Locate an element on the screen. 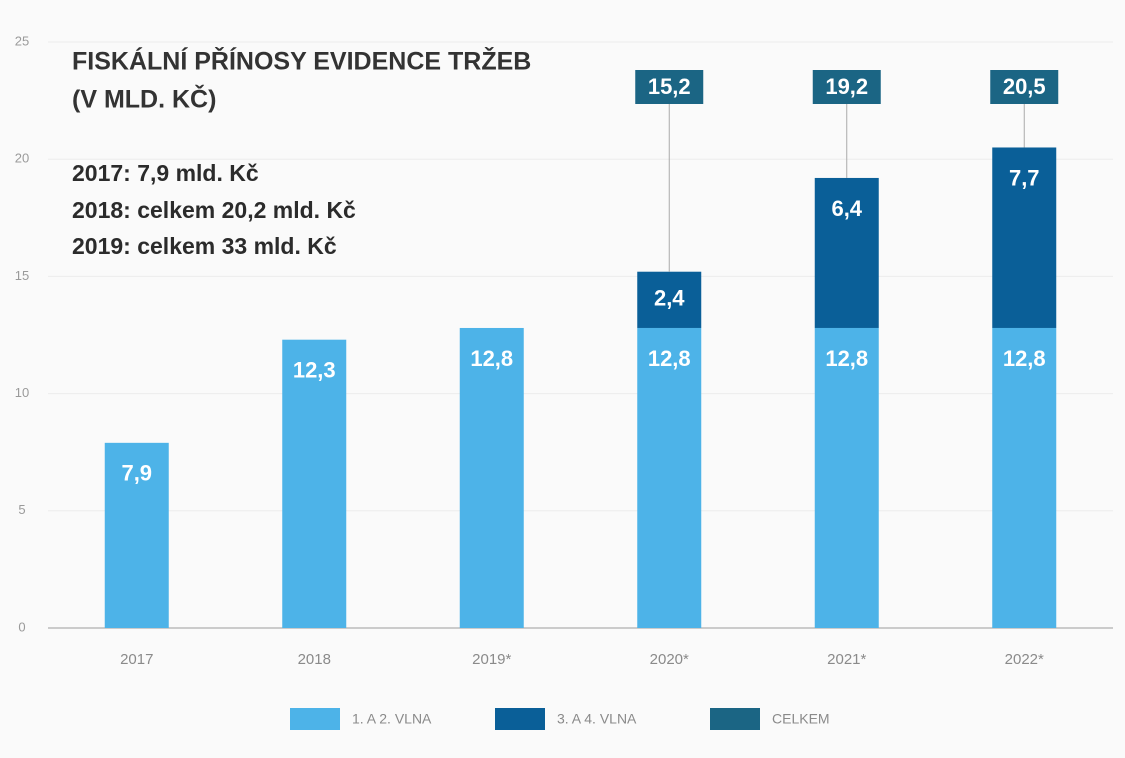 The image size is (1125, 758). bar-value-label: 2,4 is located at coordinates (669, 298).